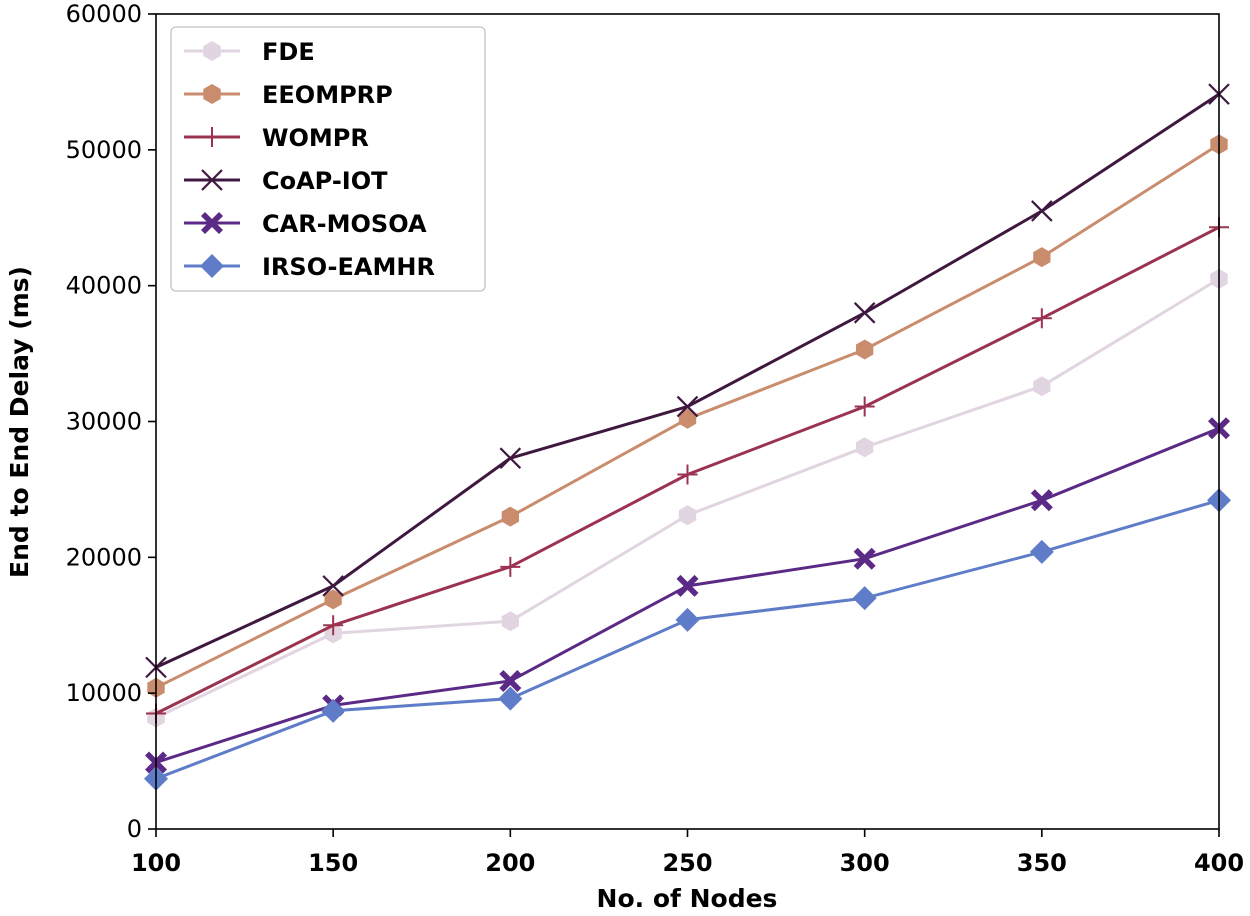 This screenshot has width=1250, height=916. I want to click on legend-entry-wompr: WOMPR, so click(276, 138).